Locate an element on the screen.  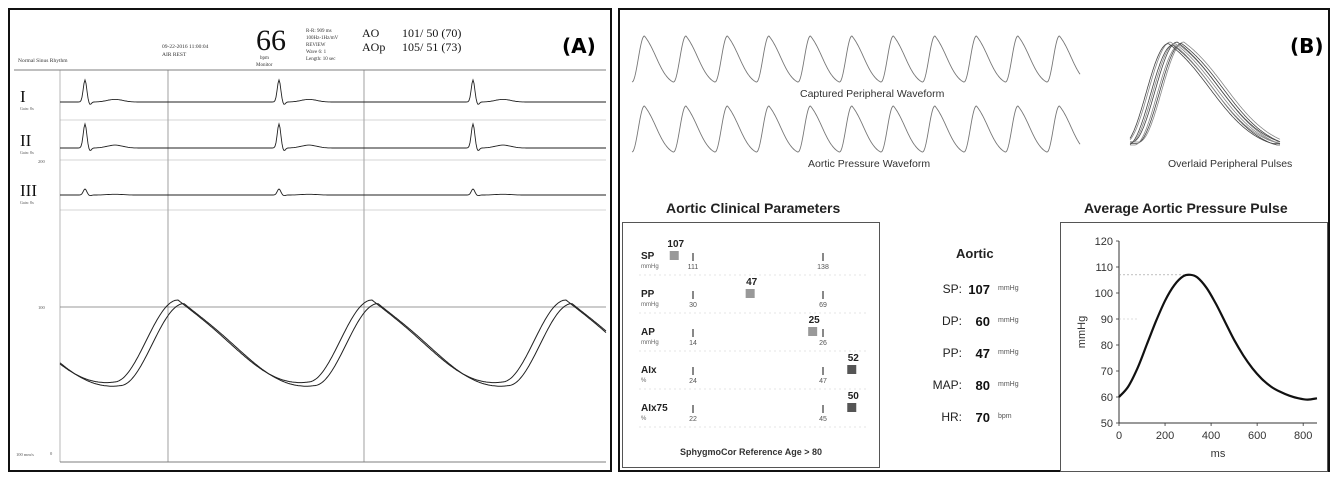
param-low-label: 14 is located at coordinates (693, 343).